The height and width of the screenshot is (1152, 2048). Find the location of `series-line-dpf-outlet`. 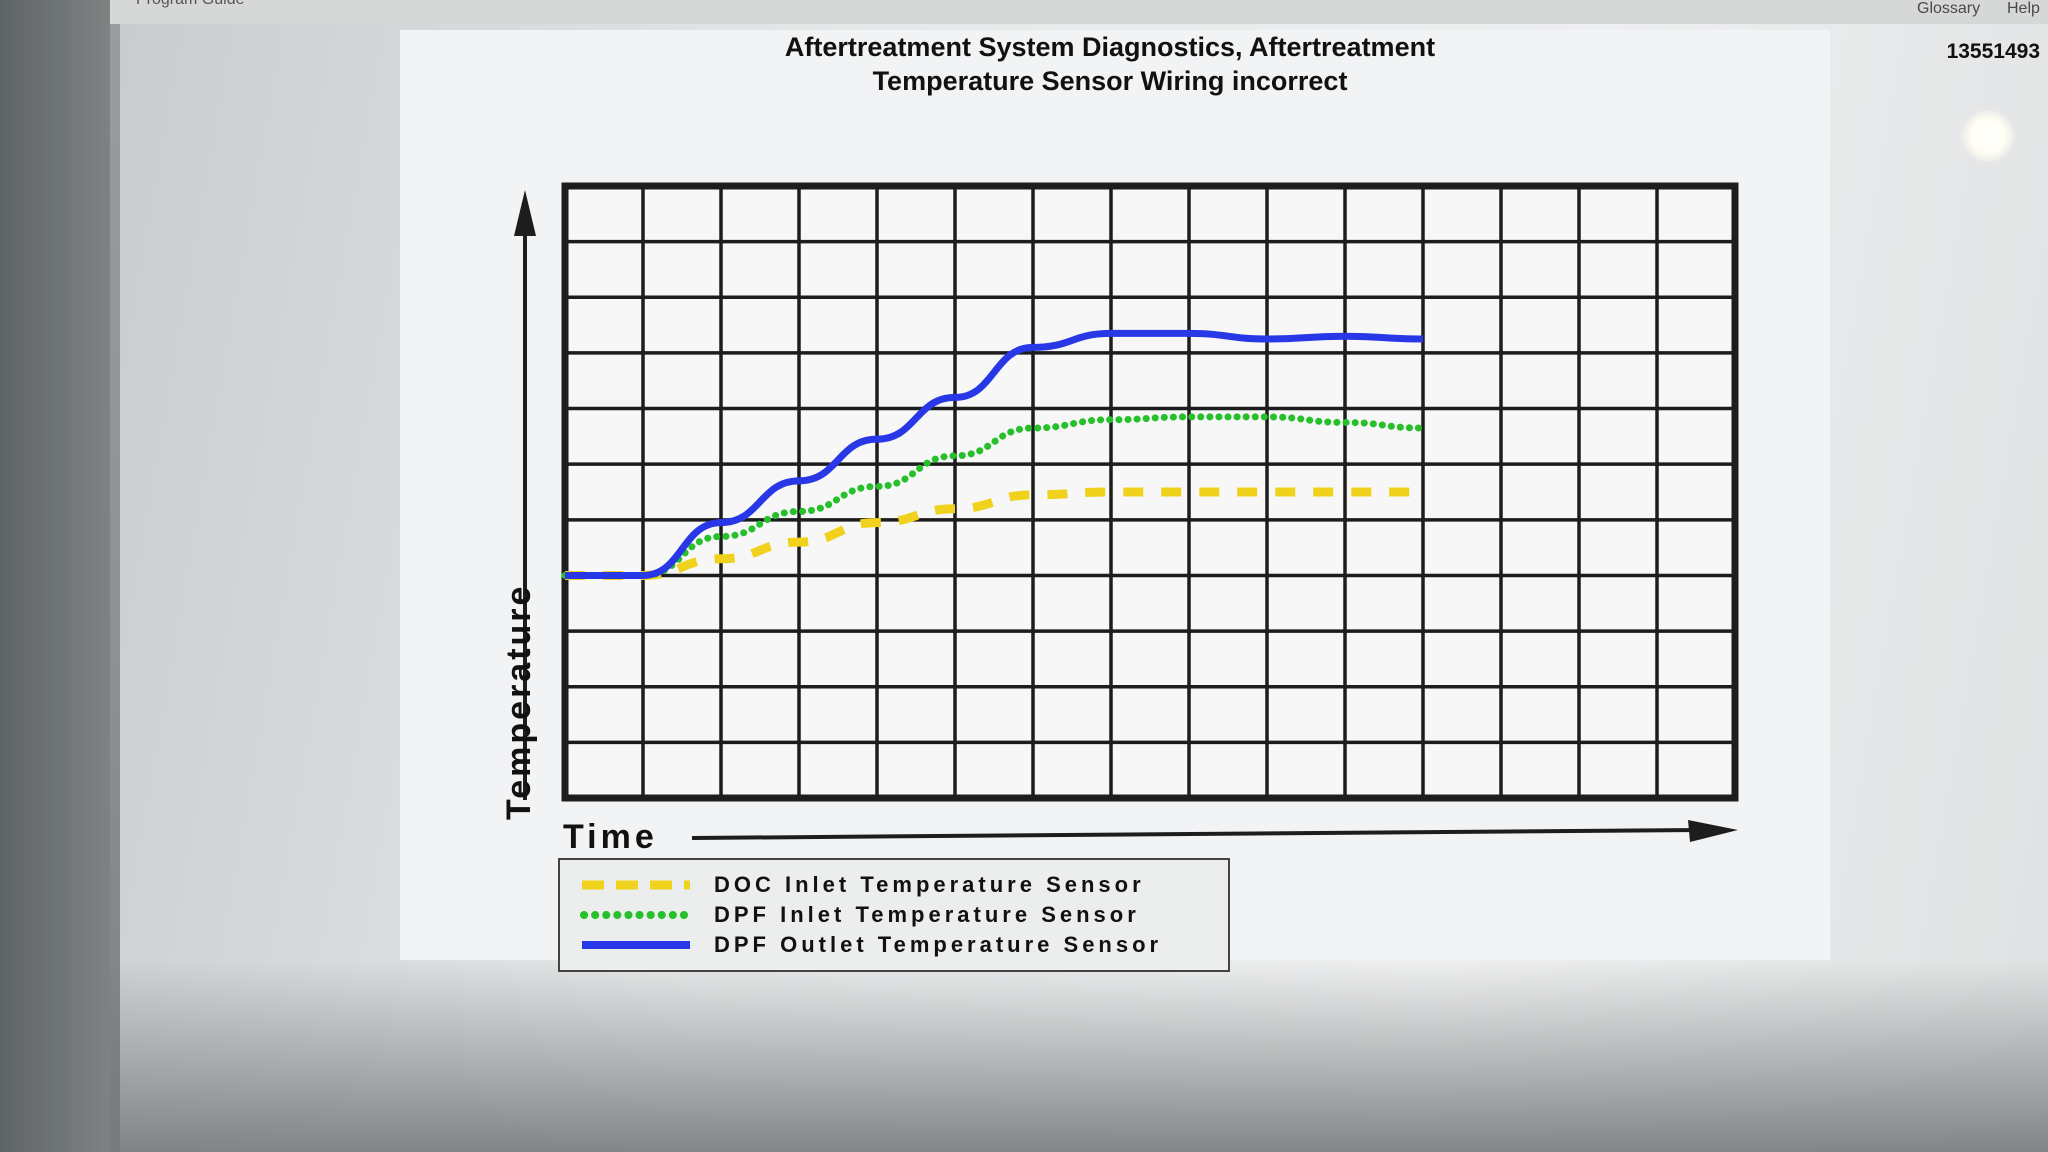

series-line-dpf-outlet is located at coordinates (994, 454).